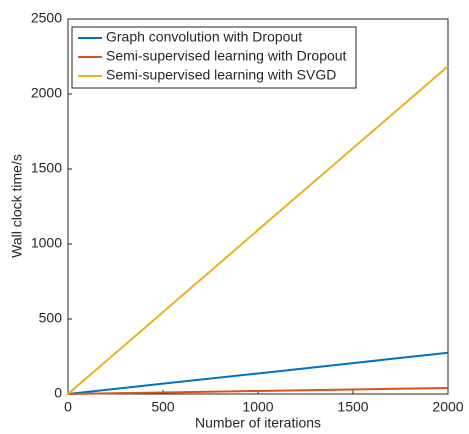  What do you see at coordinates (204, 37) in the screenshot?
I see `legend-label: Graph convolution with Dropout` at bounding box center [204, 37].